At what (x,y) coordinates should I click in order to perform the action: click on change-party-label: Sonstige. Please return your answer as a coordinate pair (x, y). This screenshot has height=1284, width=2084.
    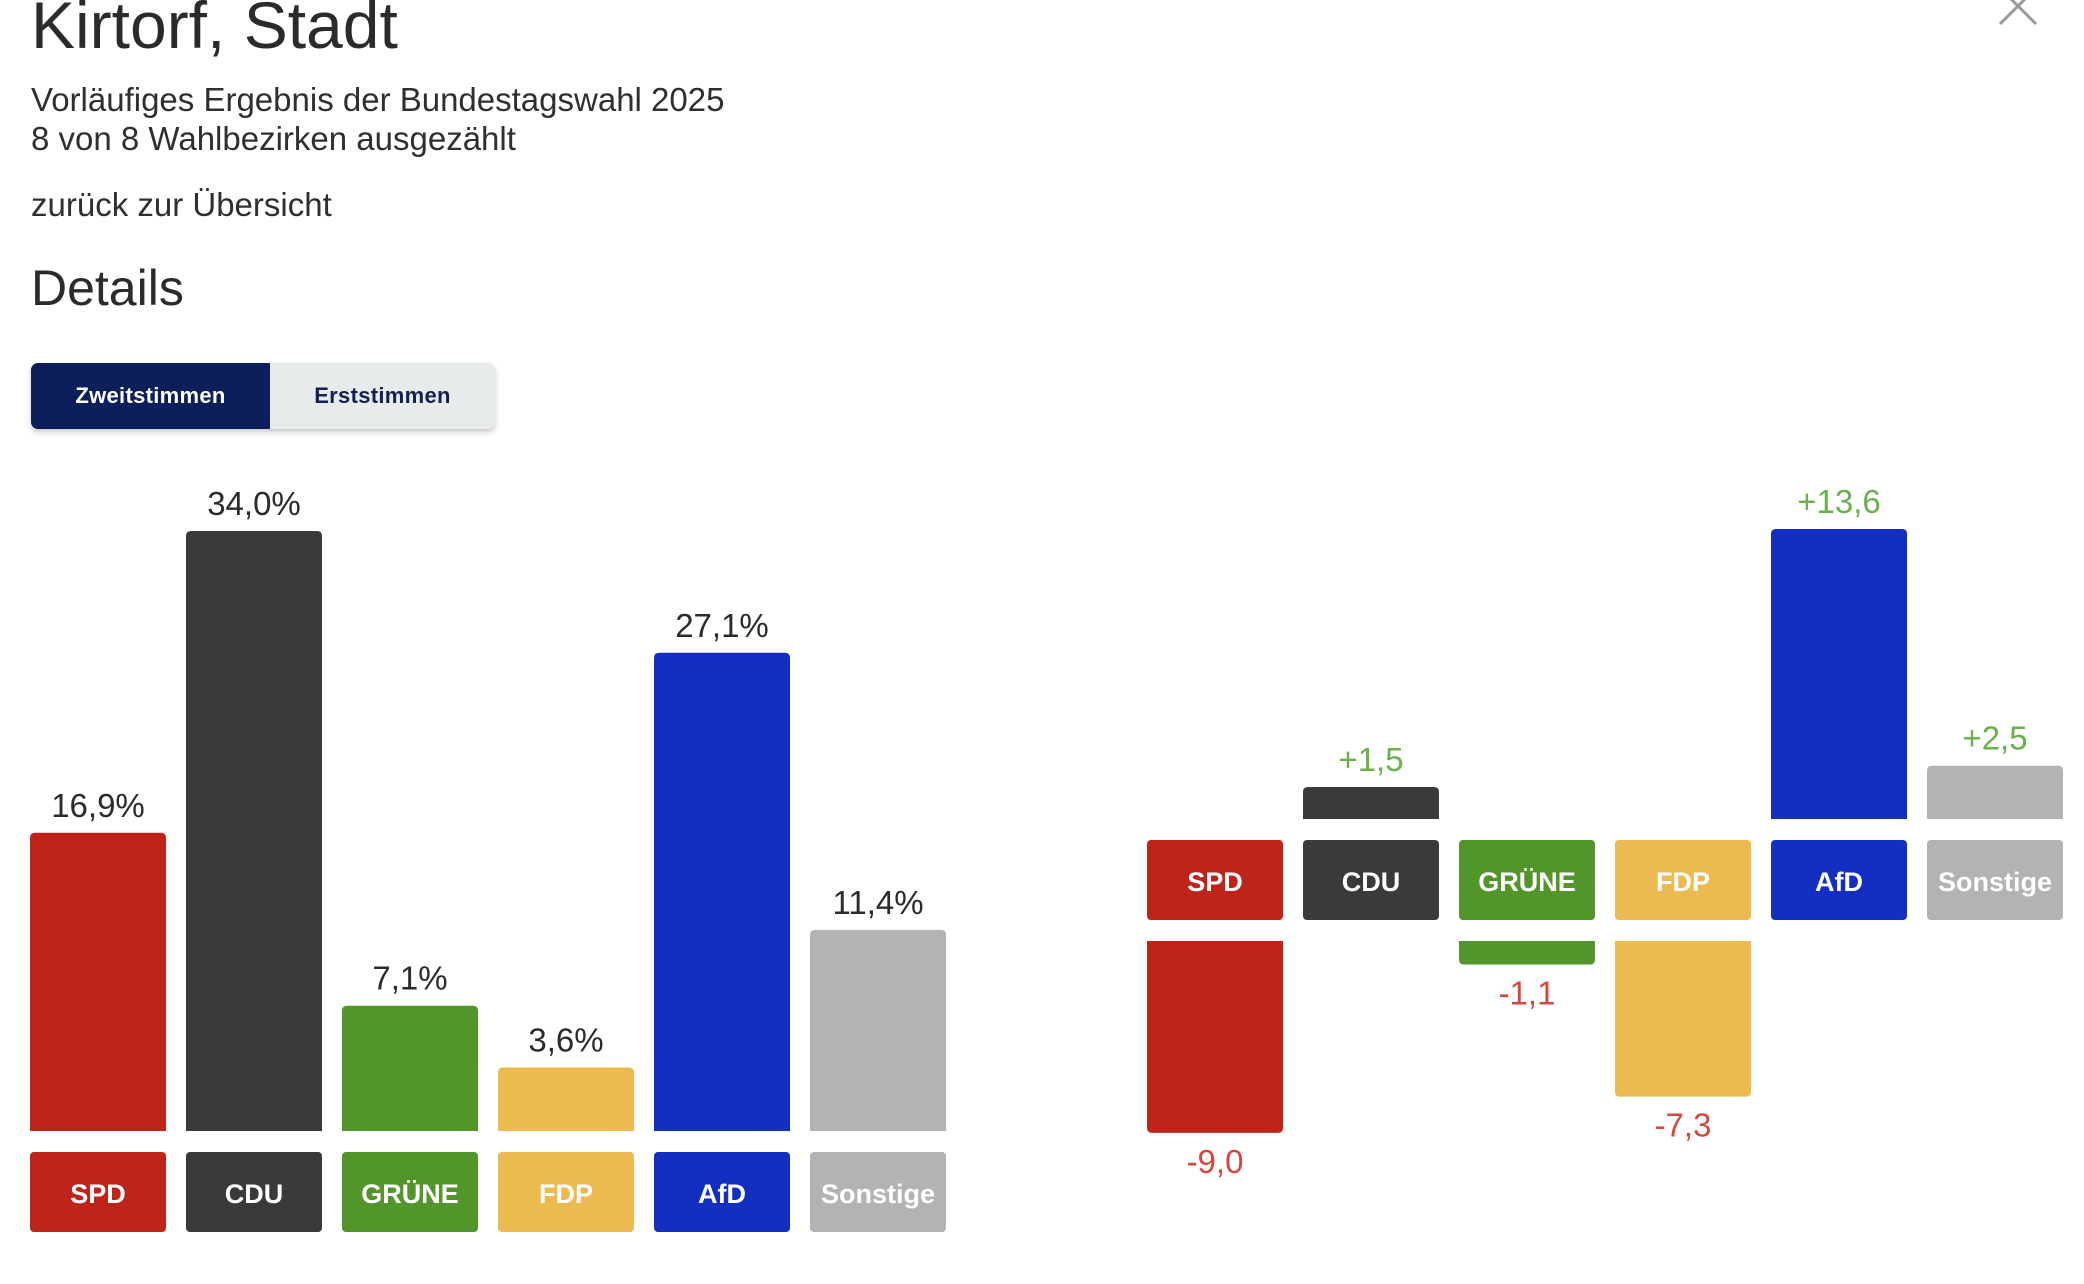
    Looking at the image, I should click on (1995, 882).